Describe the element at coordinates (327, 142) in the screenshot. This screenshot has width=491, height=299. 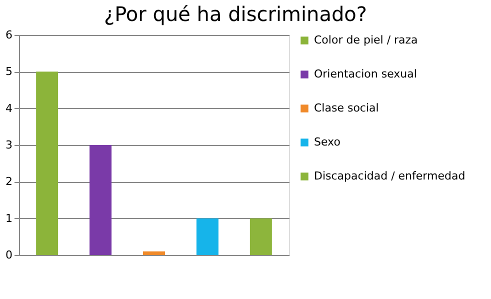
I see `legend-label: Sexo` at that location.